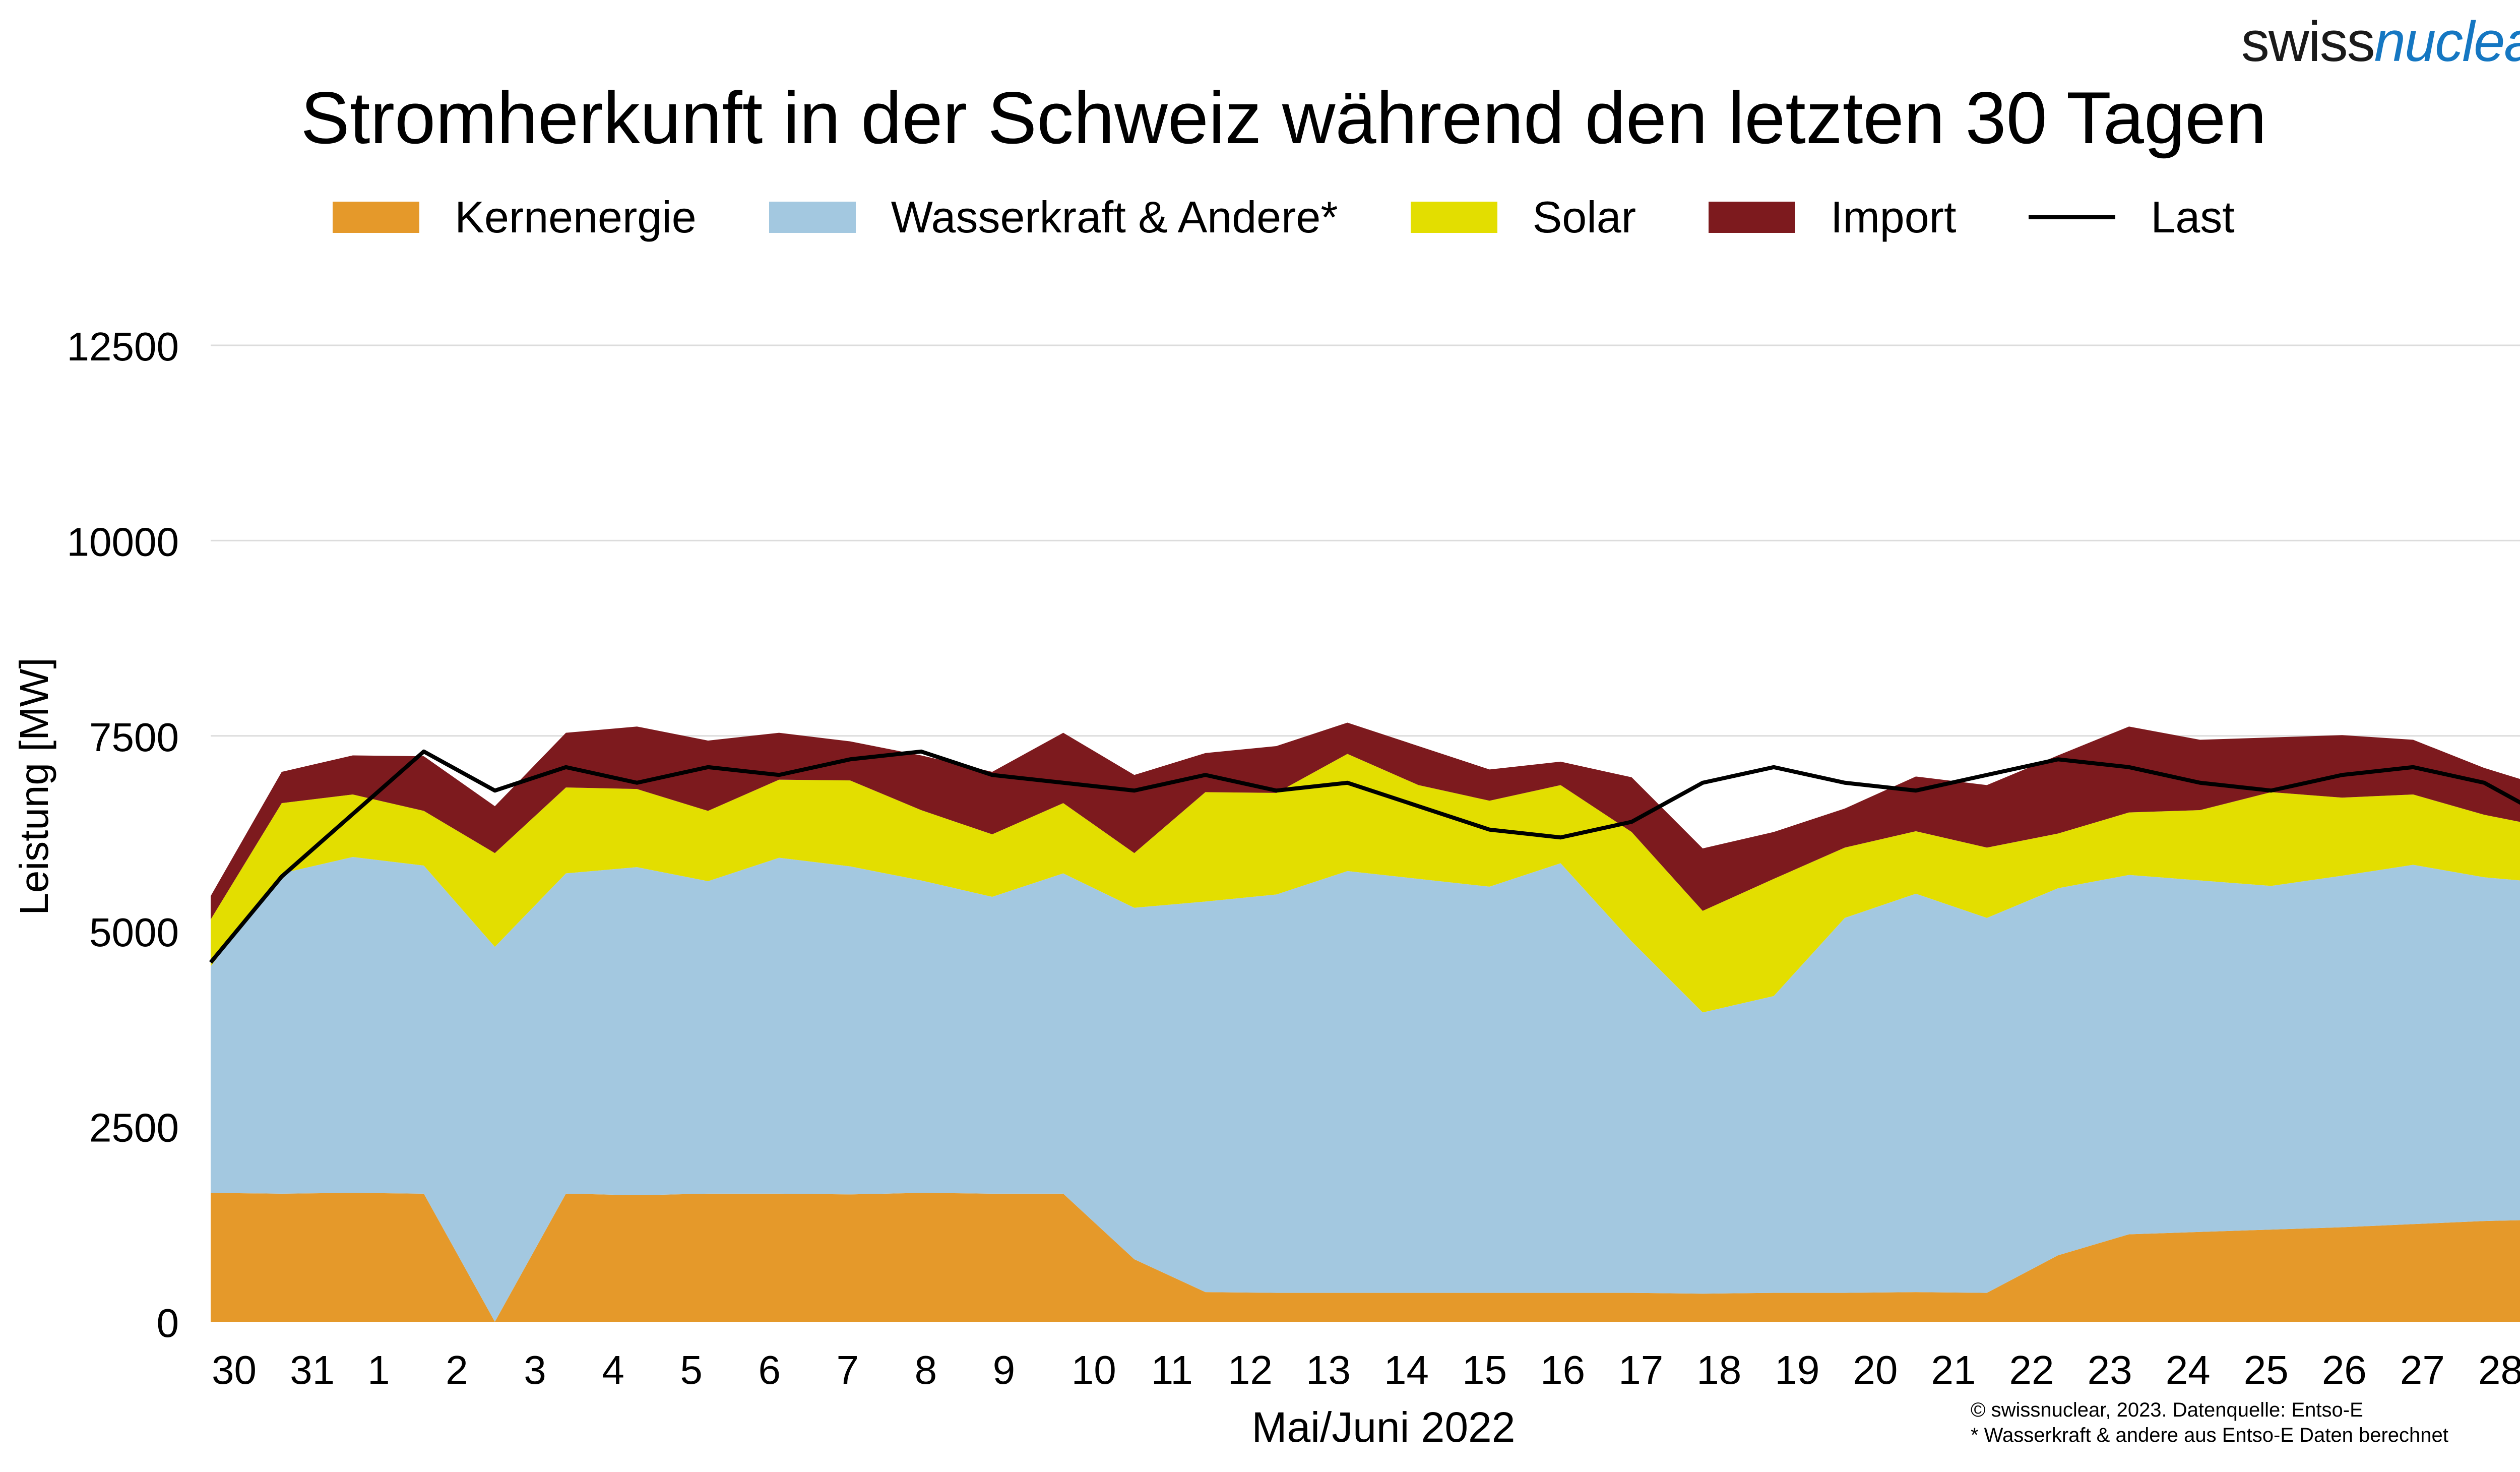 The height and width of the screenshot is (1472, 2520). I want to click on x-tick-label-10: 9, so click(1005, 1370).